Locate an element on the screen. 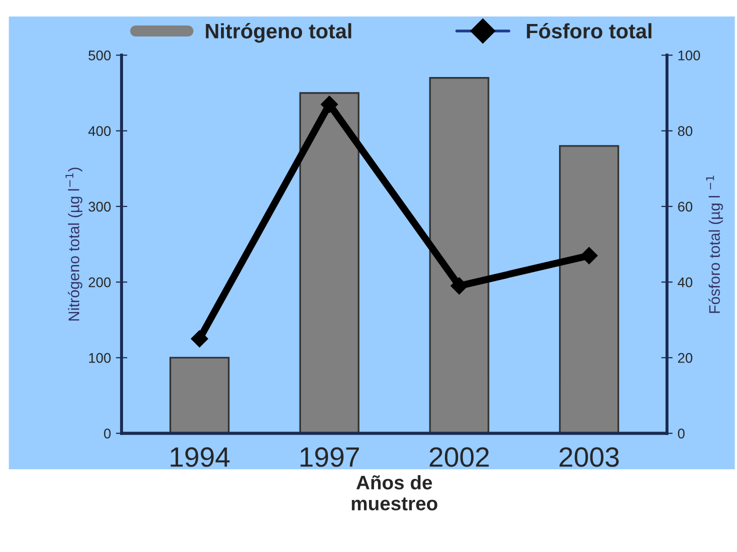 The width and height of the screenshot is (737, 552). y2-tick-label: 0 is located at coordinates (681, 433).